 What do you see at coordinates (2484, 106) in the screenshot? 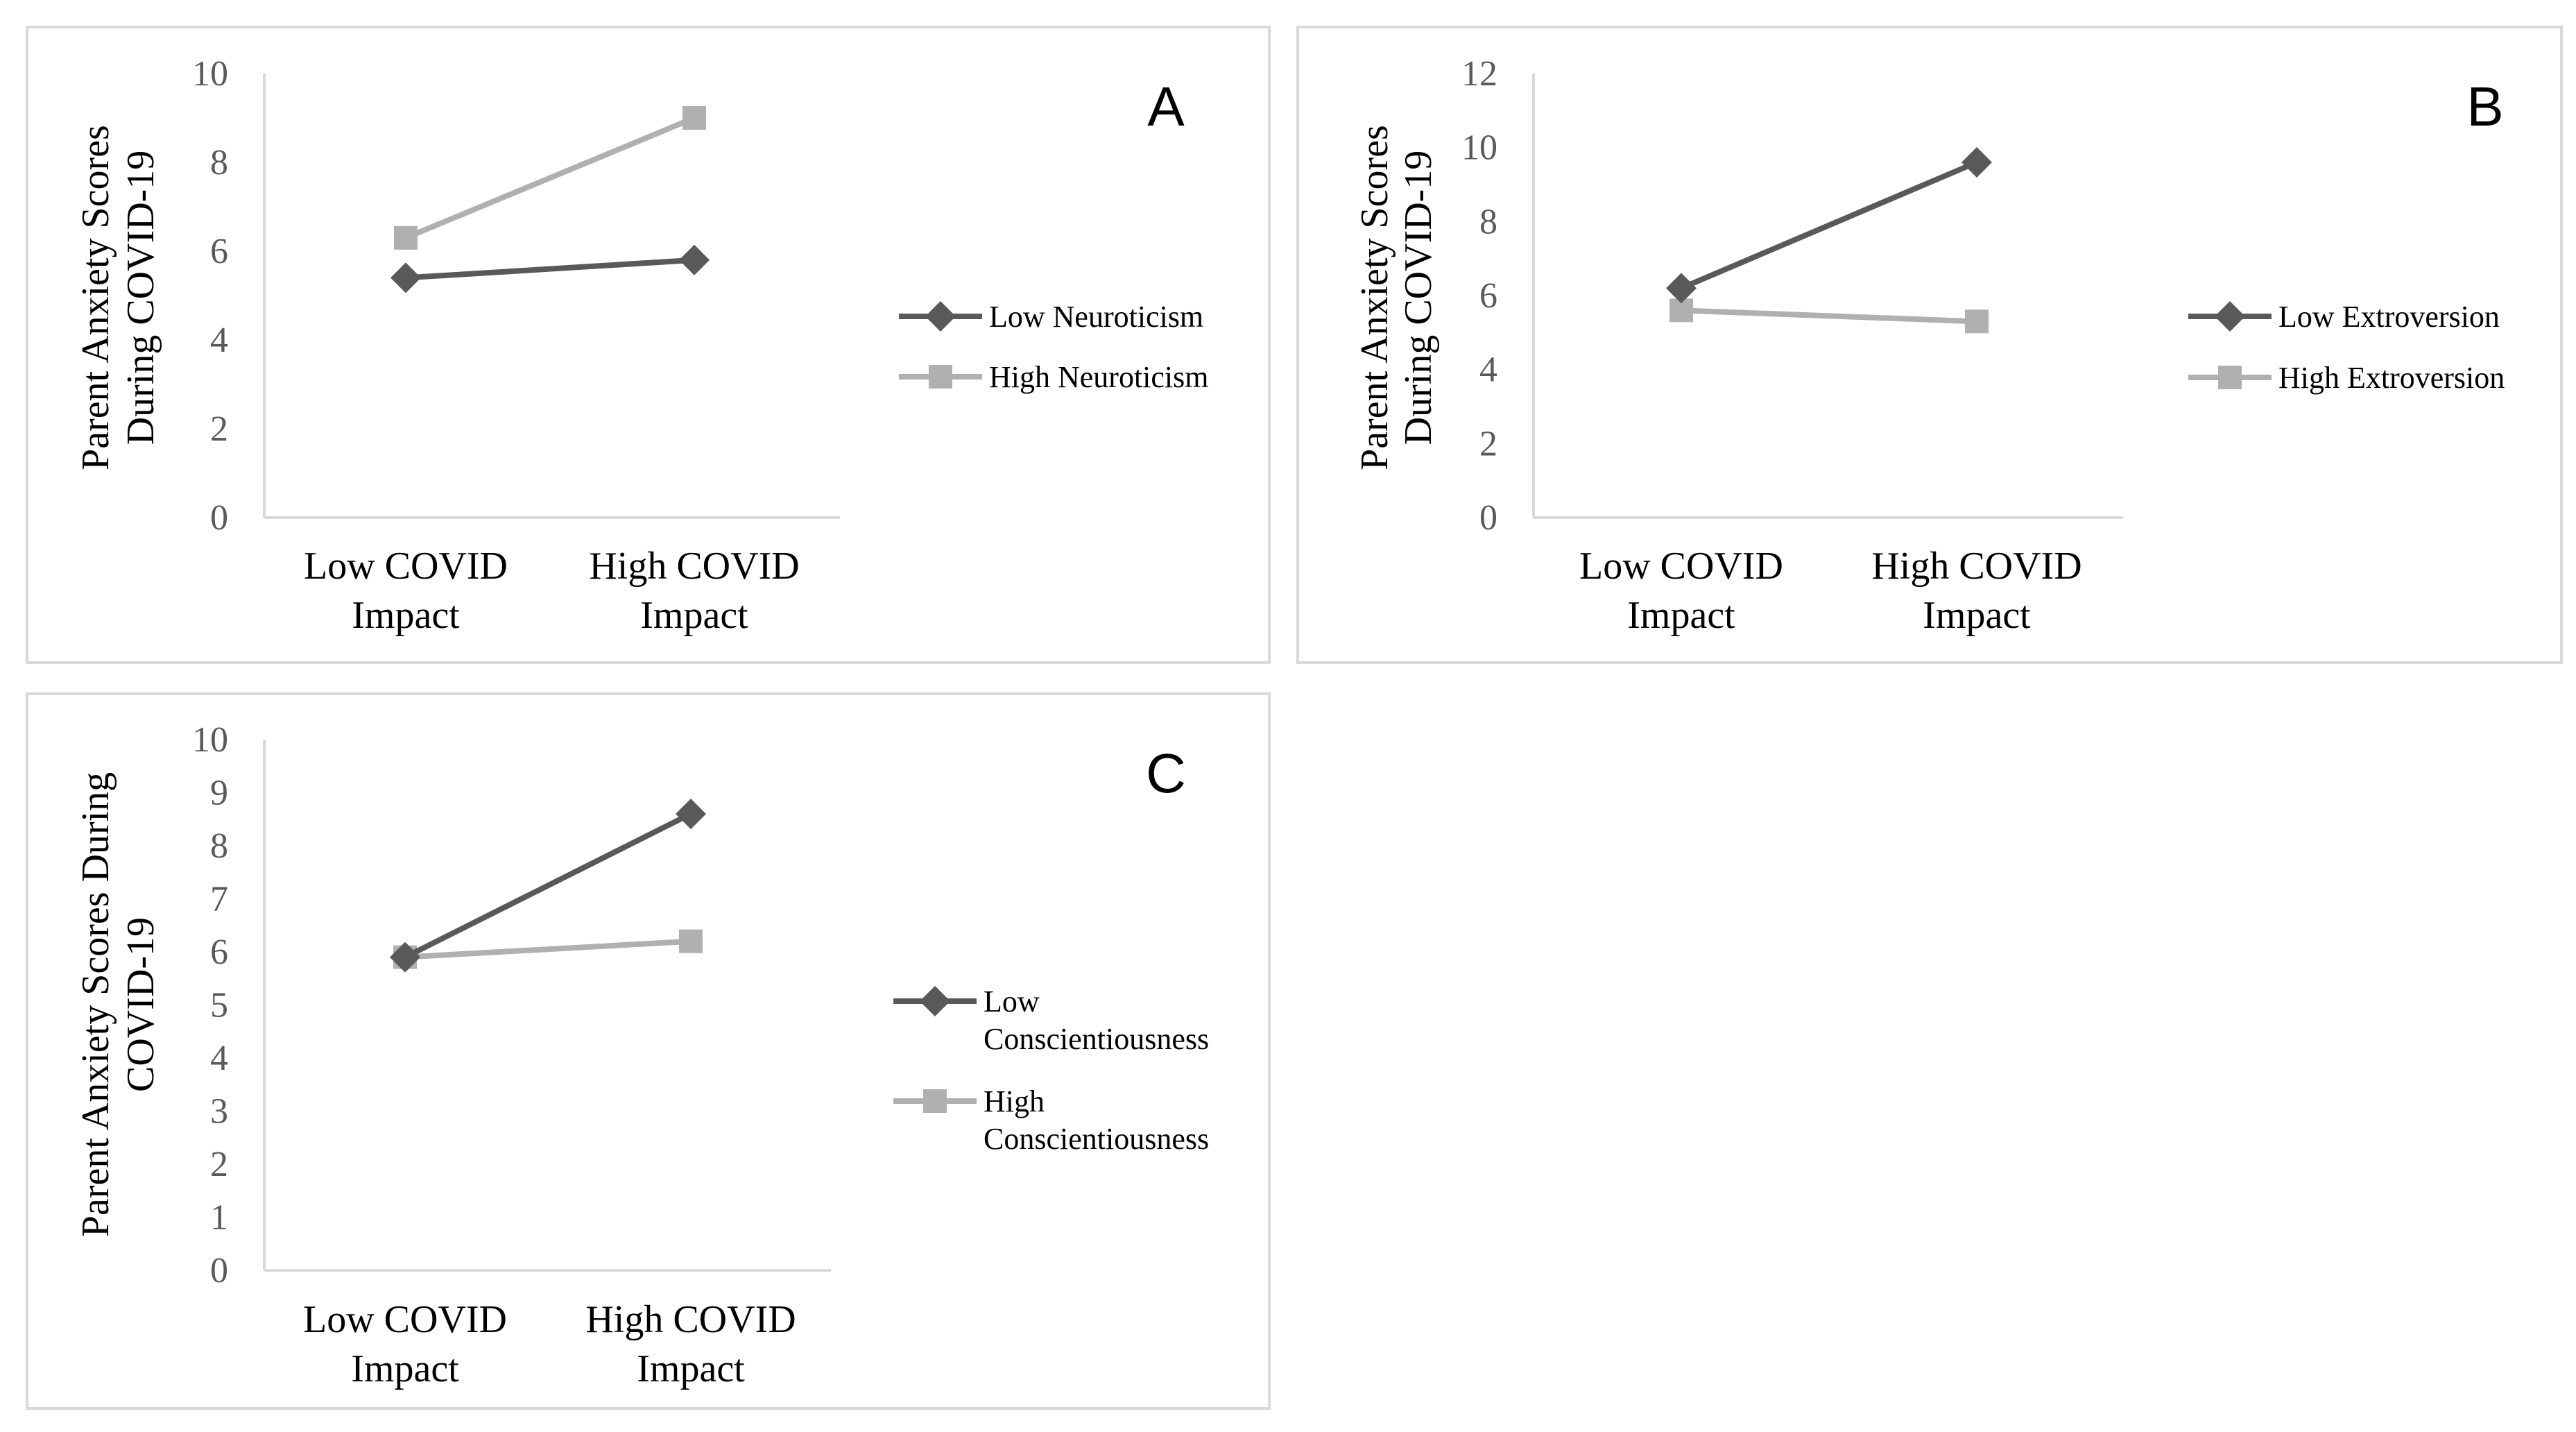
I see `panel-letter: B` at bounding box center [2484, 106].